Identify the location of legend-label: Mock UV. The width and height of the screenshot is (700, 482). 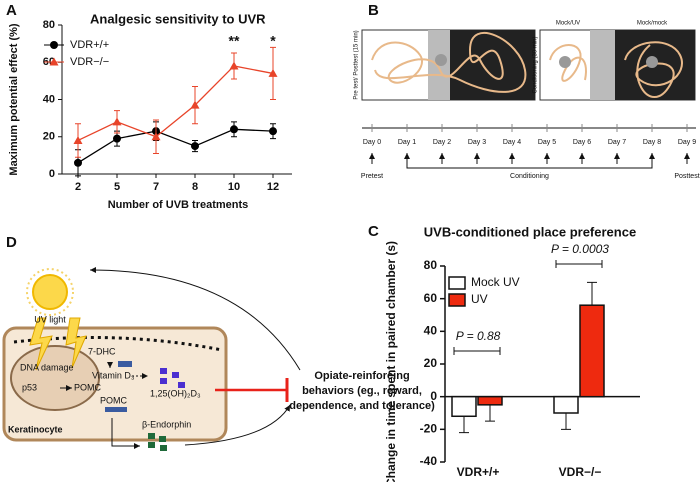
(495, 282).